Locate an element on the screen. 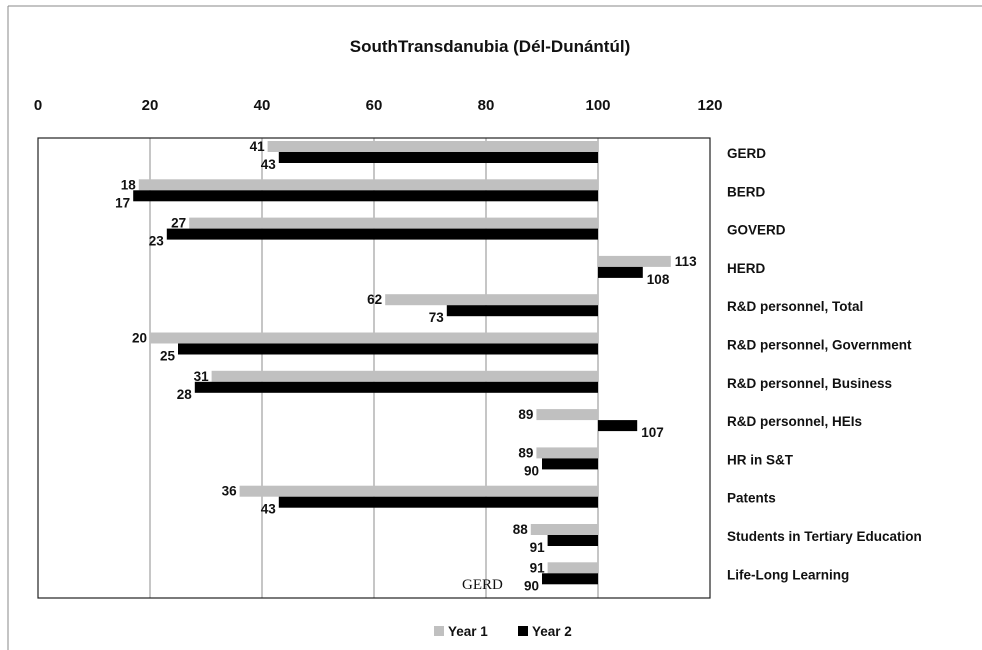 The width and height of the screenshot is (982, 650). data-label-year-2-5: 25 is located at coordinates (168, 356).